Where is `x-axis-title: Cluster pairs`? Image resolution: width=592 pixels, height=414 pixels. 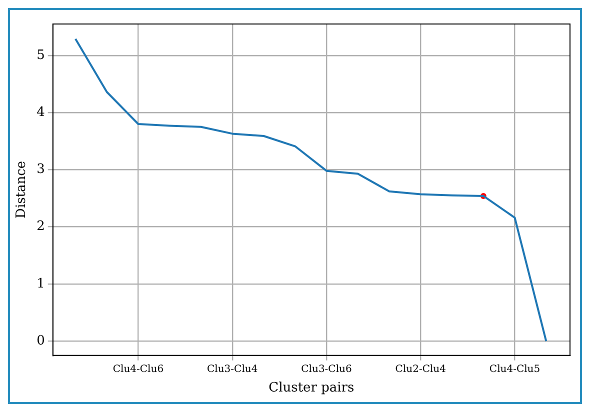
x-axis-title: Cluster pairs is located at coordinates (311, 388).